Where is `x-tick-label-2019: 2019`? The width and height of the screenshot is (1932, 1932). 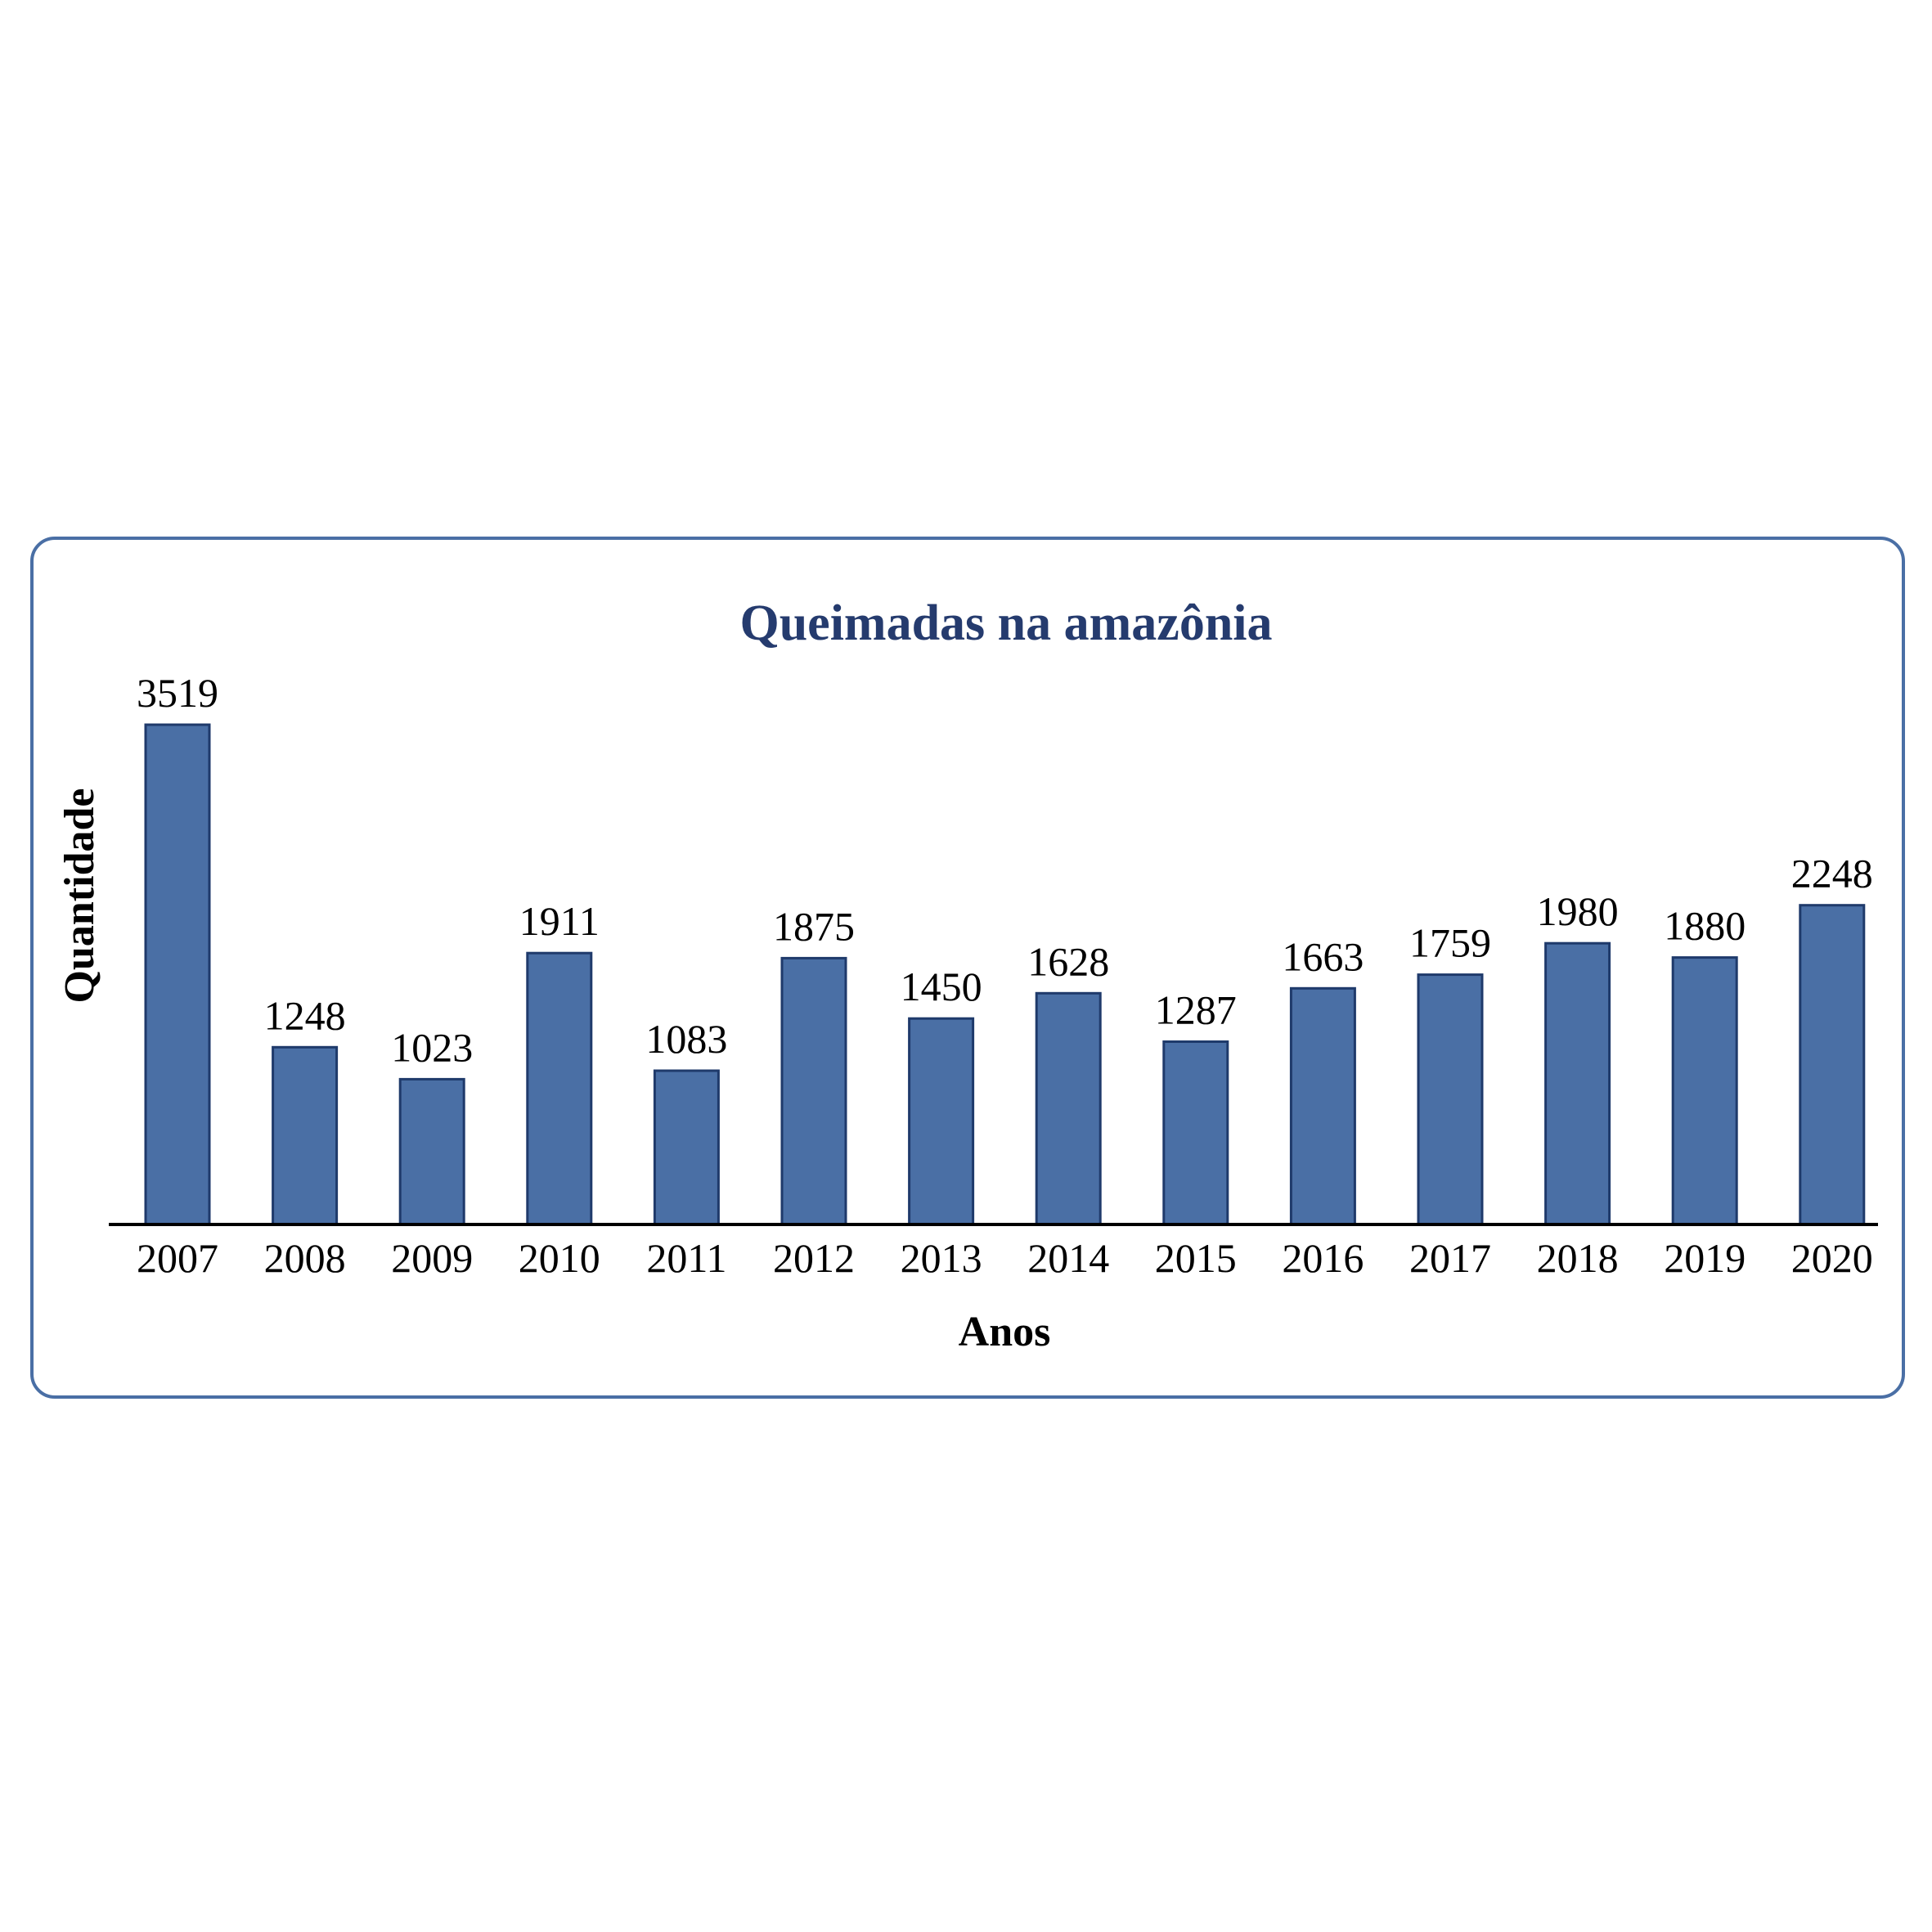
x-tick-label-2019: 2019 is located at coordinates (1705, 1258).